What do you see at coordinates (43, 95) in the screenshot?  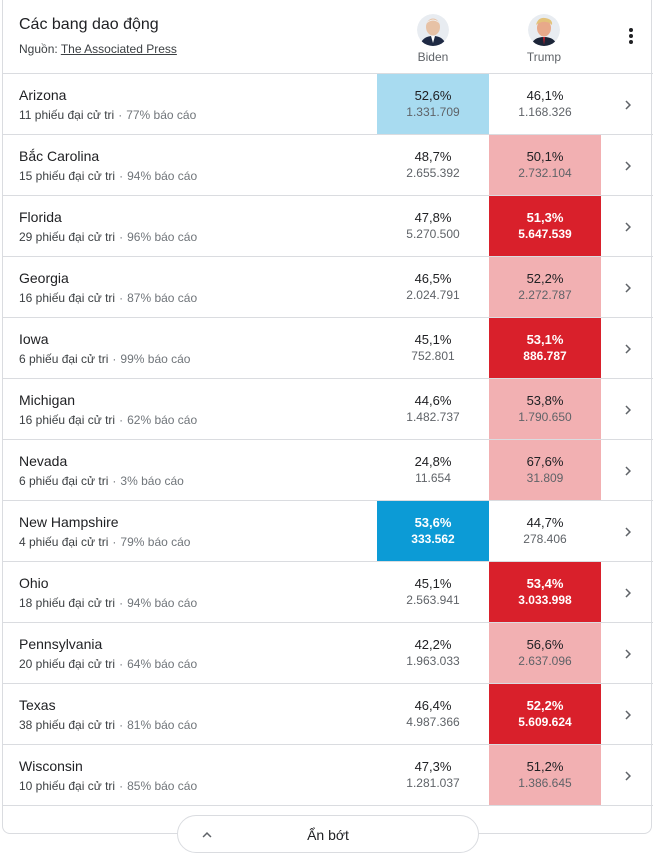 I see `state-name: Arizona` at bounding box center [43, 95].